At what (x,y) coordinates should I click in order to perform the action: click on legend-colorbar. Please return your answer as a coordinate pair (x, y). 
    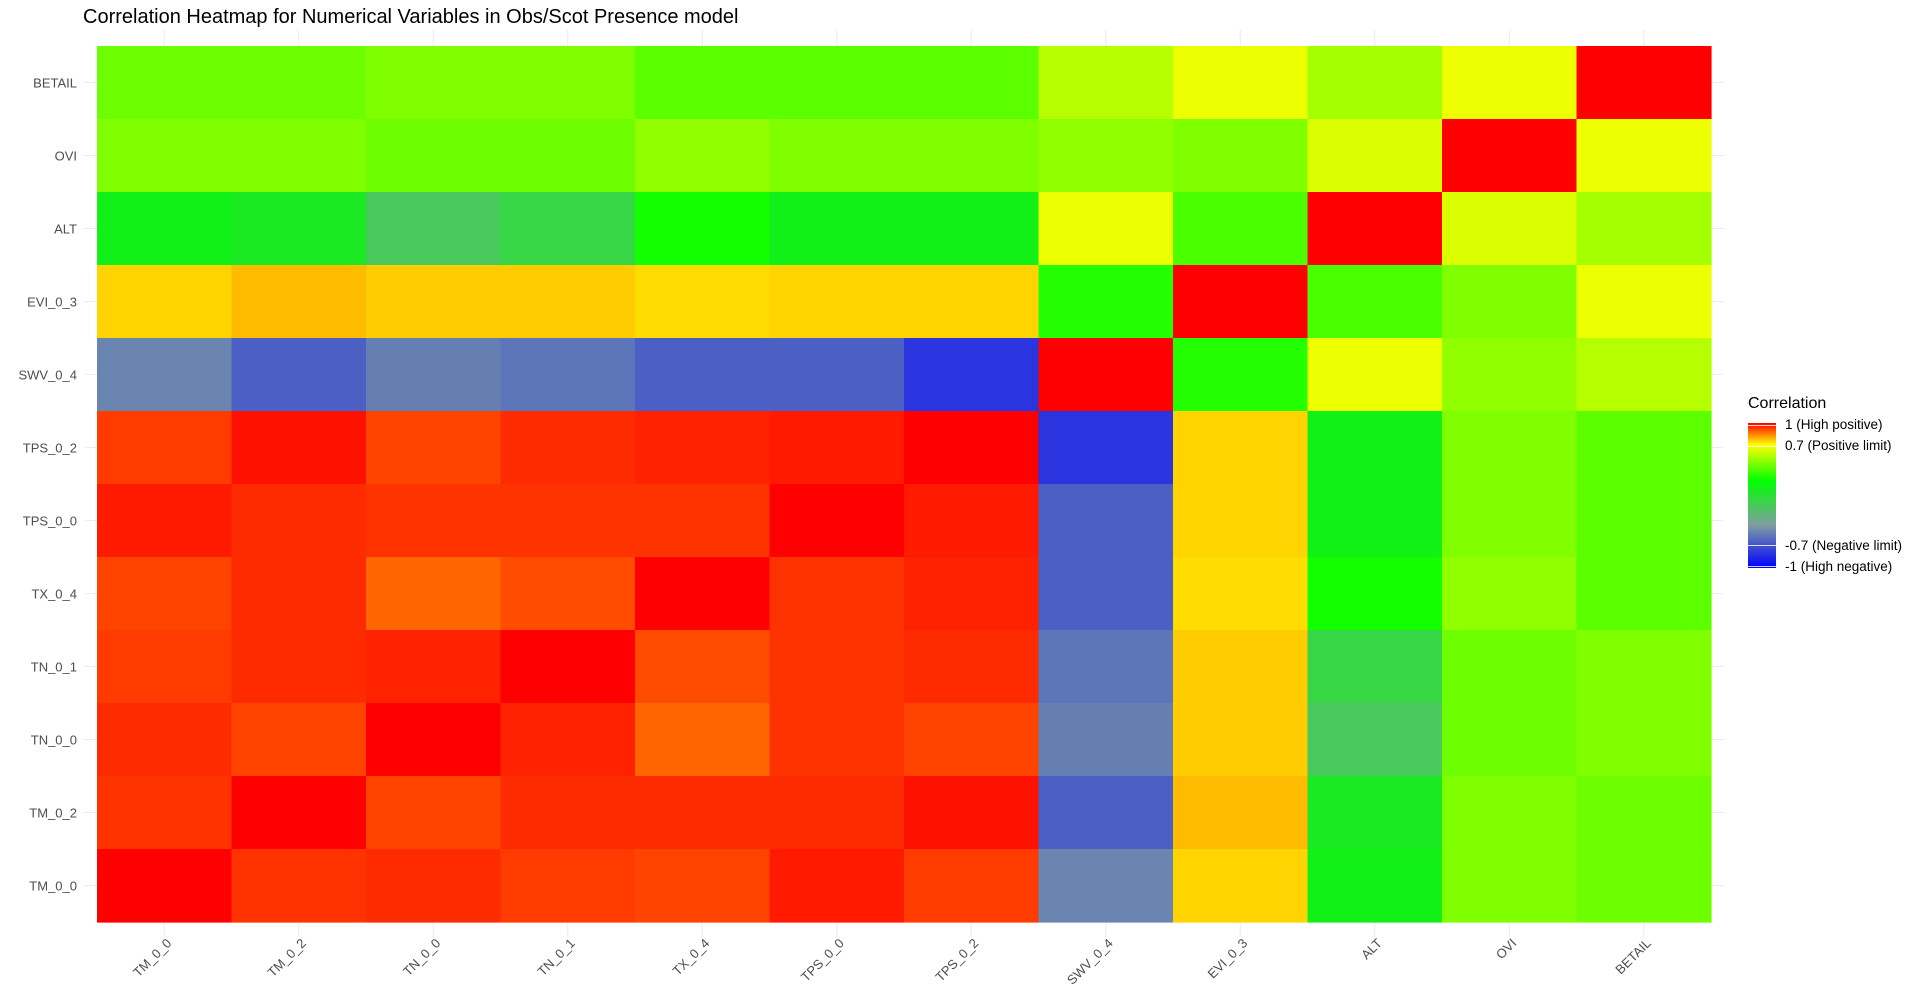
    Looking at the image, I should click on (1762, 495).